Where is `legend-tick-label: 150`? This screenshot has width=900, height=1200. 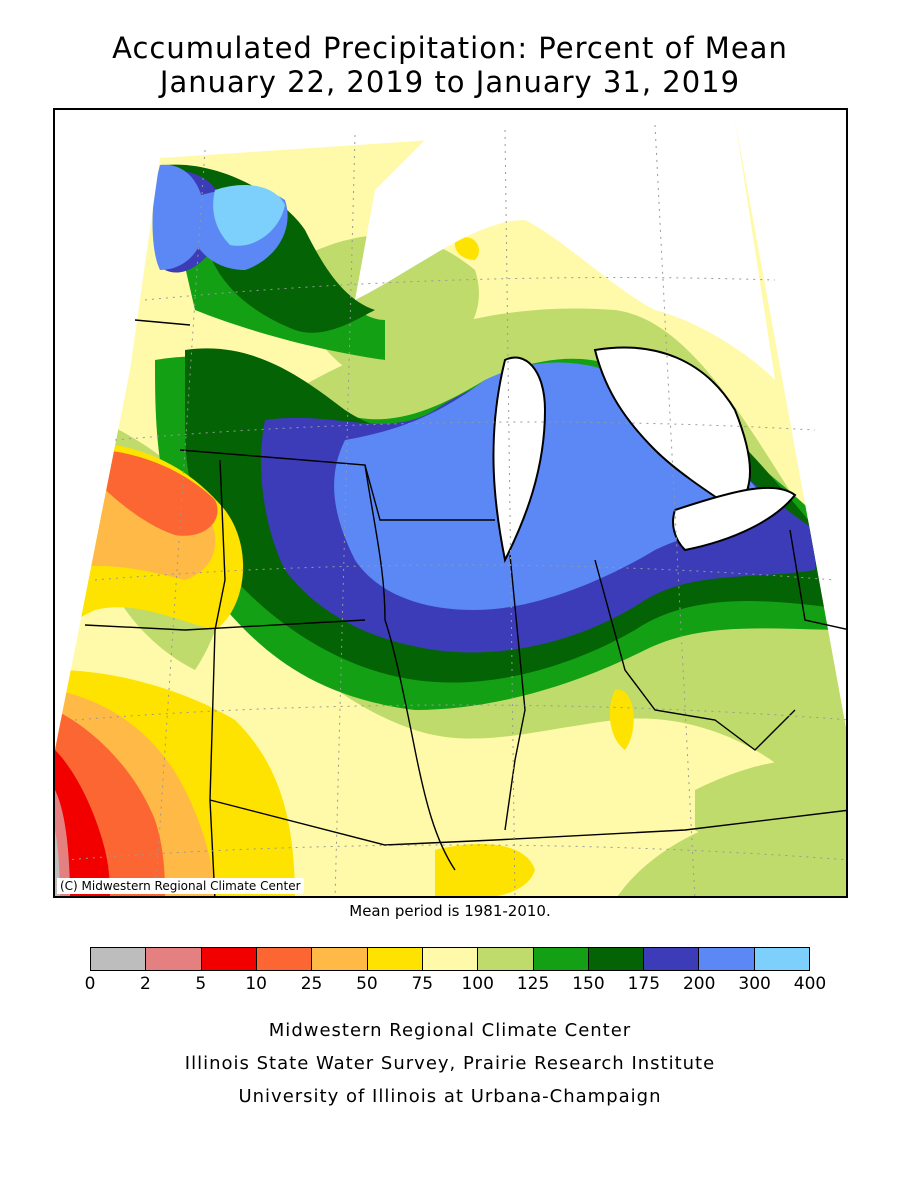
legend-tick-label: 150 is located at coordinates (588, 984).